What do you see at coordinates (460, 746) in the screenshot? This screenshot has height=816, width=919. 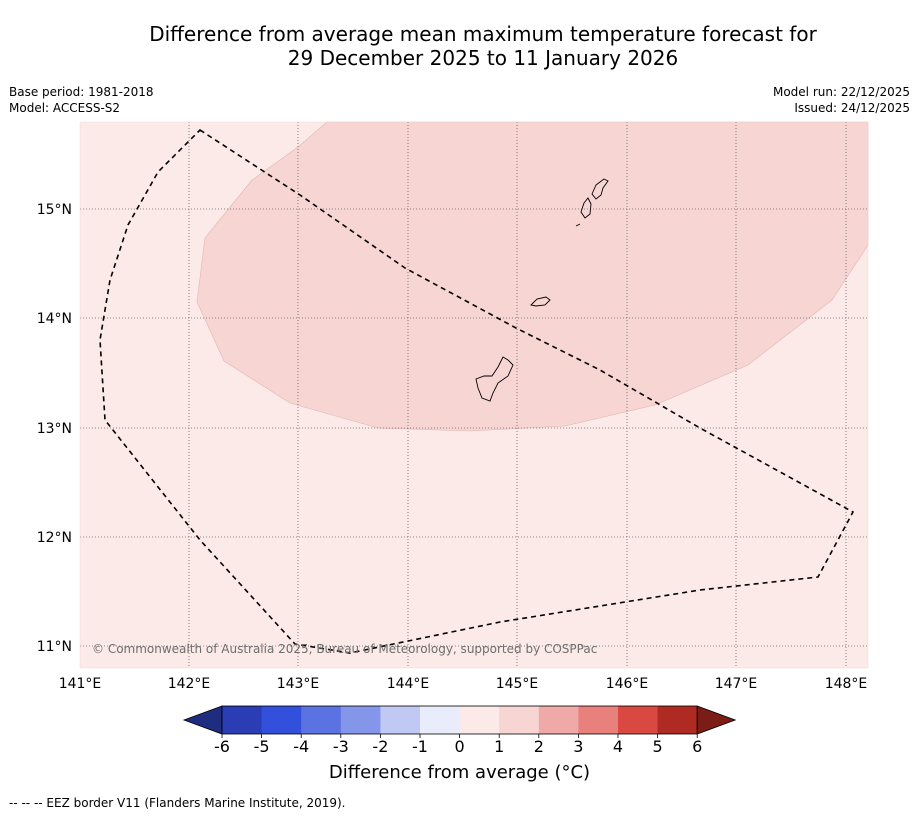 I see `colorbar-tick-label: 0` at bounding box center [460, 746].